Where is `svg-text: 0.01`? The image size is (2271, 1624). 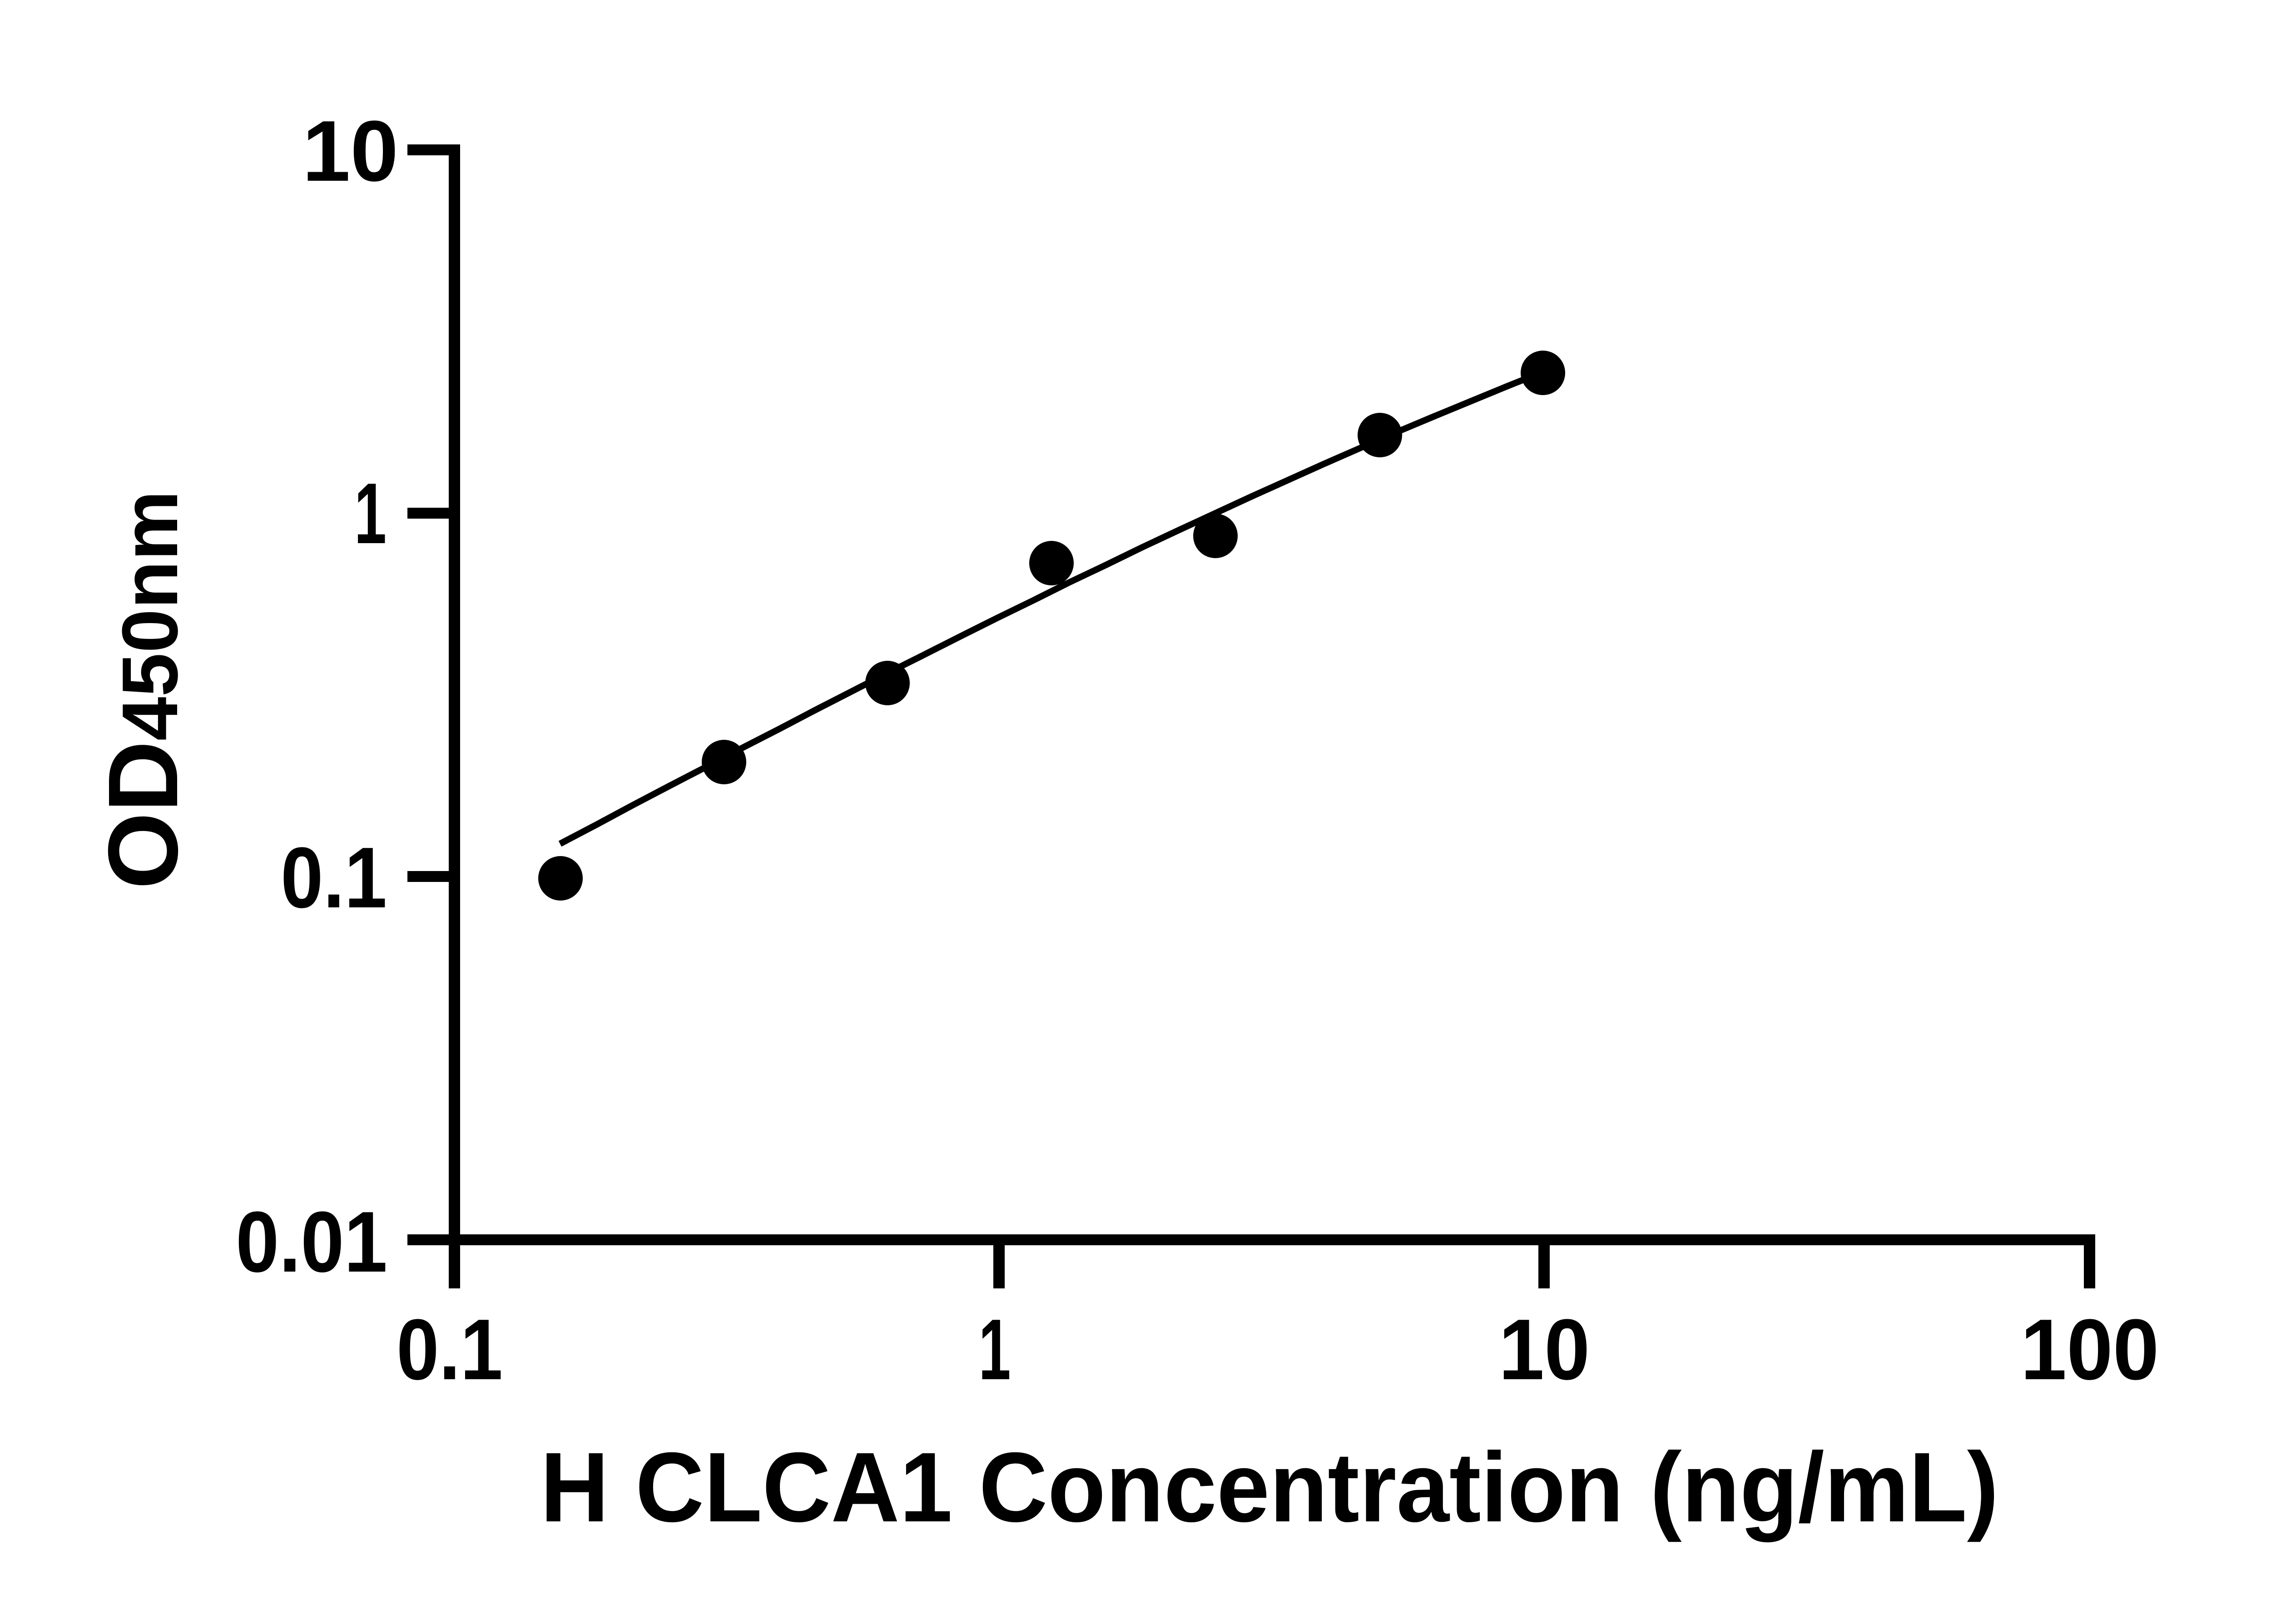 svg-text: 0.01 is located at coordinates (311, 1242).